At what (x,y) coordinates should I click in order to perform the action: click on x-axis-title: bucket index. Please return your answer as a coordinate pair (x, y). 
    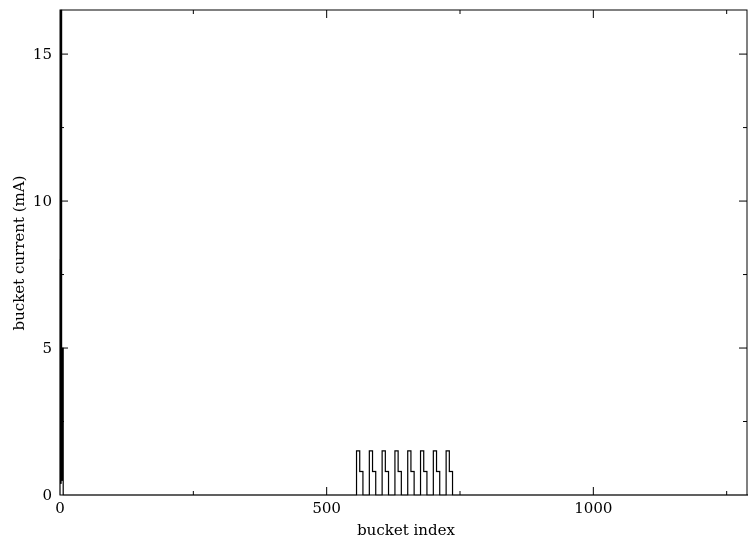
    Looking at the image, I should click on (406, 530).